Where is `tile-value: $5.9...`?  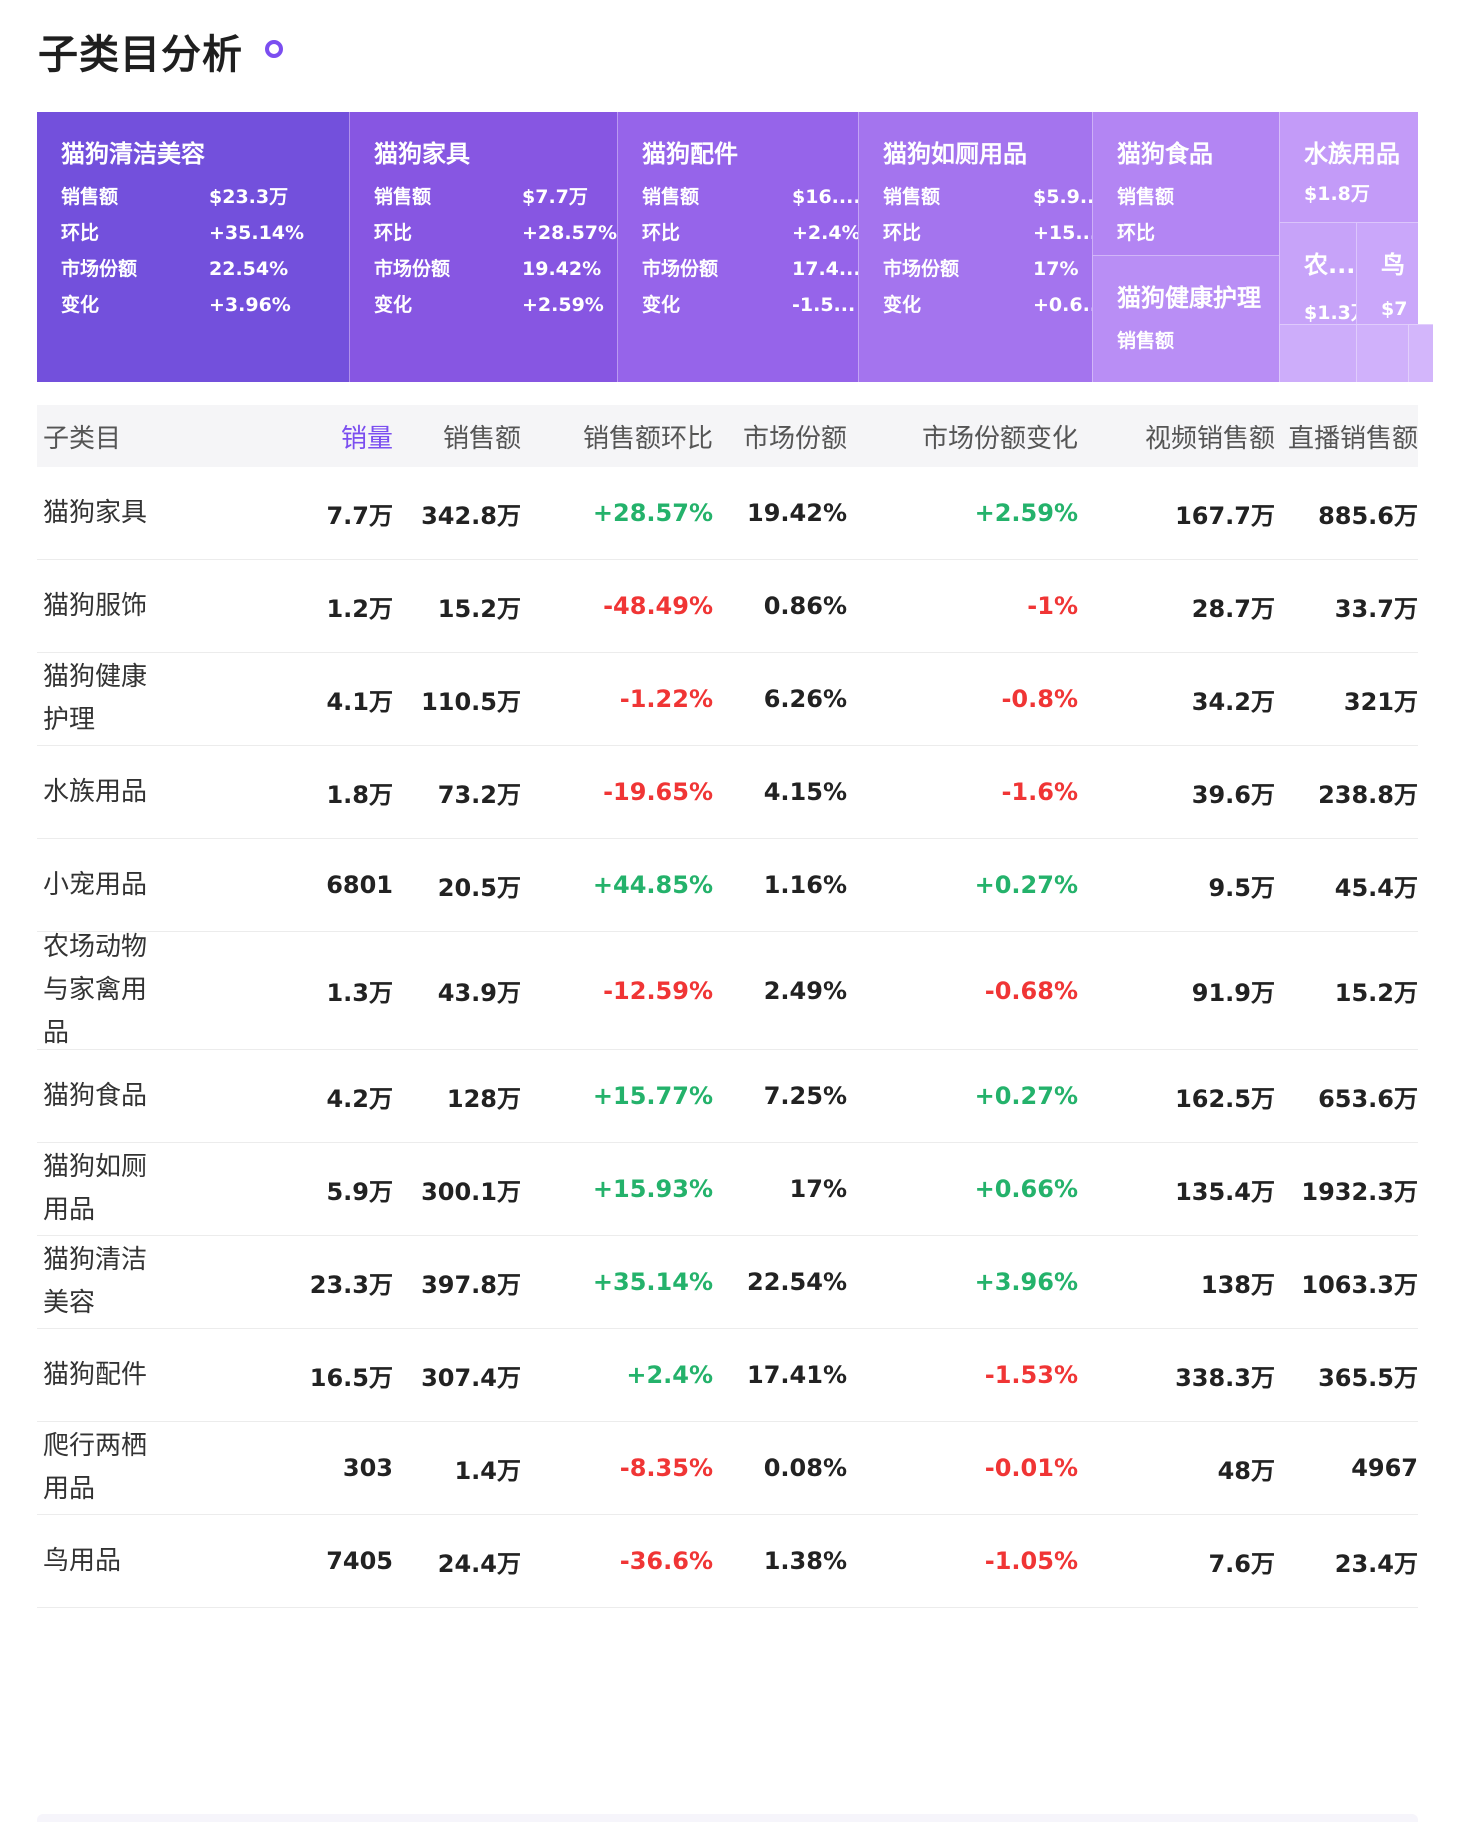 tile-value: $5.9... is located at coordinates (1062, 197).